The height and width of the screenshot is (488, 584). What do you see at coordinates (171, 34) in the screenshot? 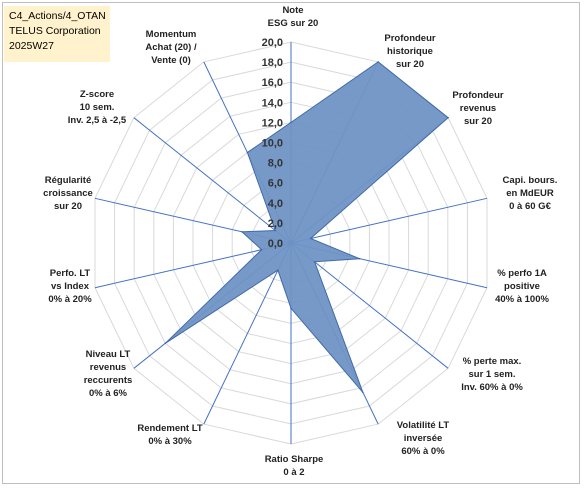
I see `axis-label-line: Momentum` at bounding box center [171, 34].